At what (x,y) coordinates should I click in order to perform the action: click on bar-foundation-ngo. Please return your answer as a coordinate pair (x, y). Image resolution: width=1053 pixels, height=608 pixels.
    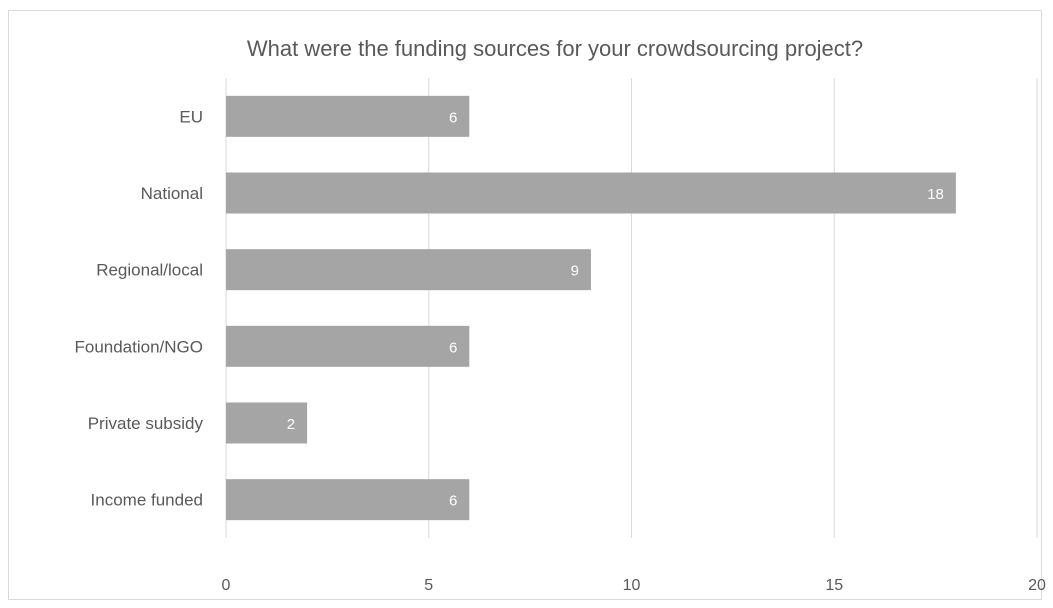
    Looking at the image, I should click on (348, 346).